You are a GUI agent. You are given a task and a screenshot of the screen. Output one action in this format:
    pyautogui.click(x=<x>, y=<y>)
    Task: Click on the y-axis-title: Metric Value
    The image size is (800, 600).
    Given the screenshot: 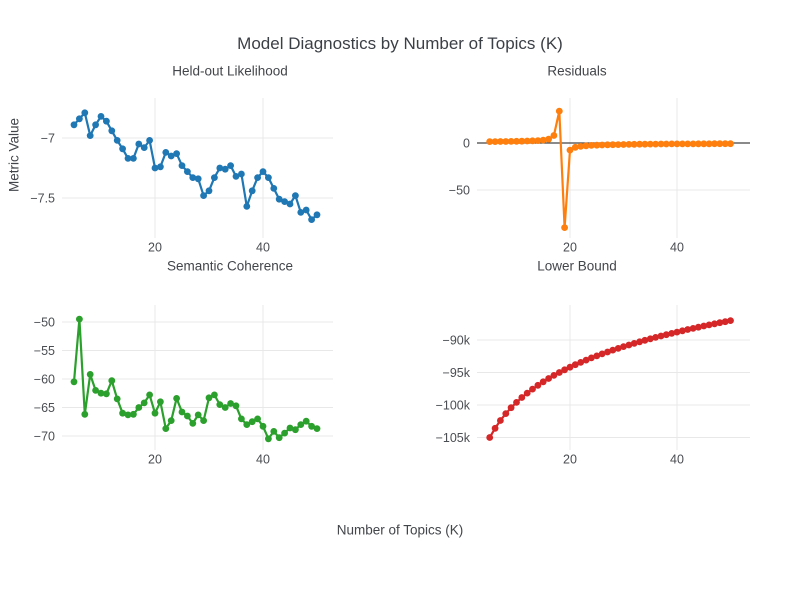 What is the action you would take?
    pyautogui.click(x=14, y=155)
    